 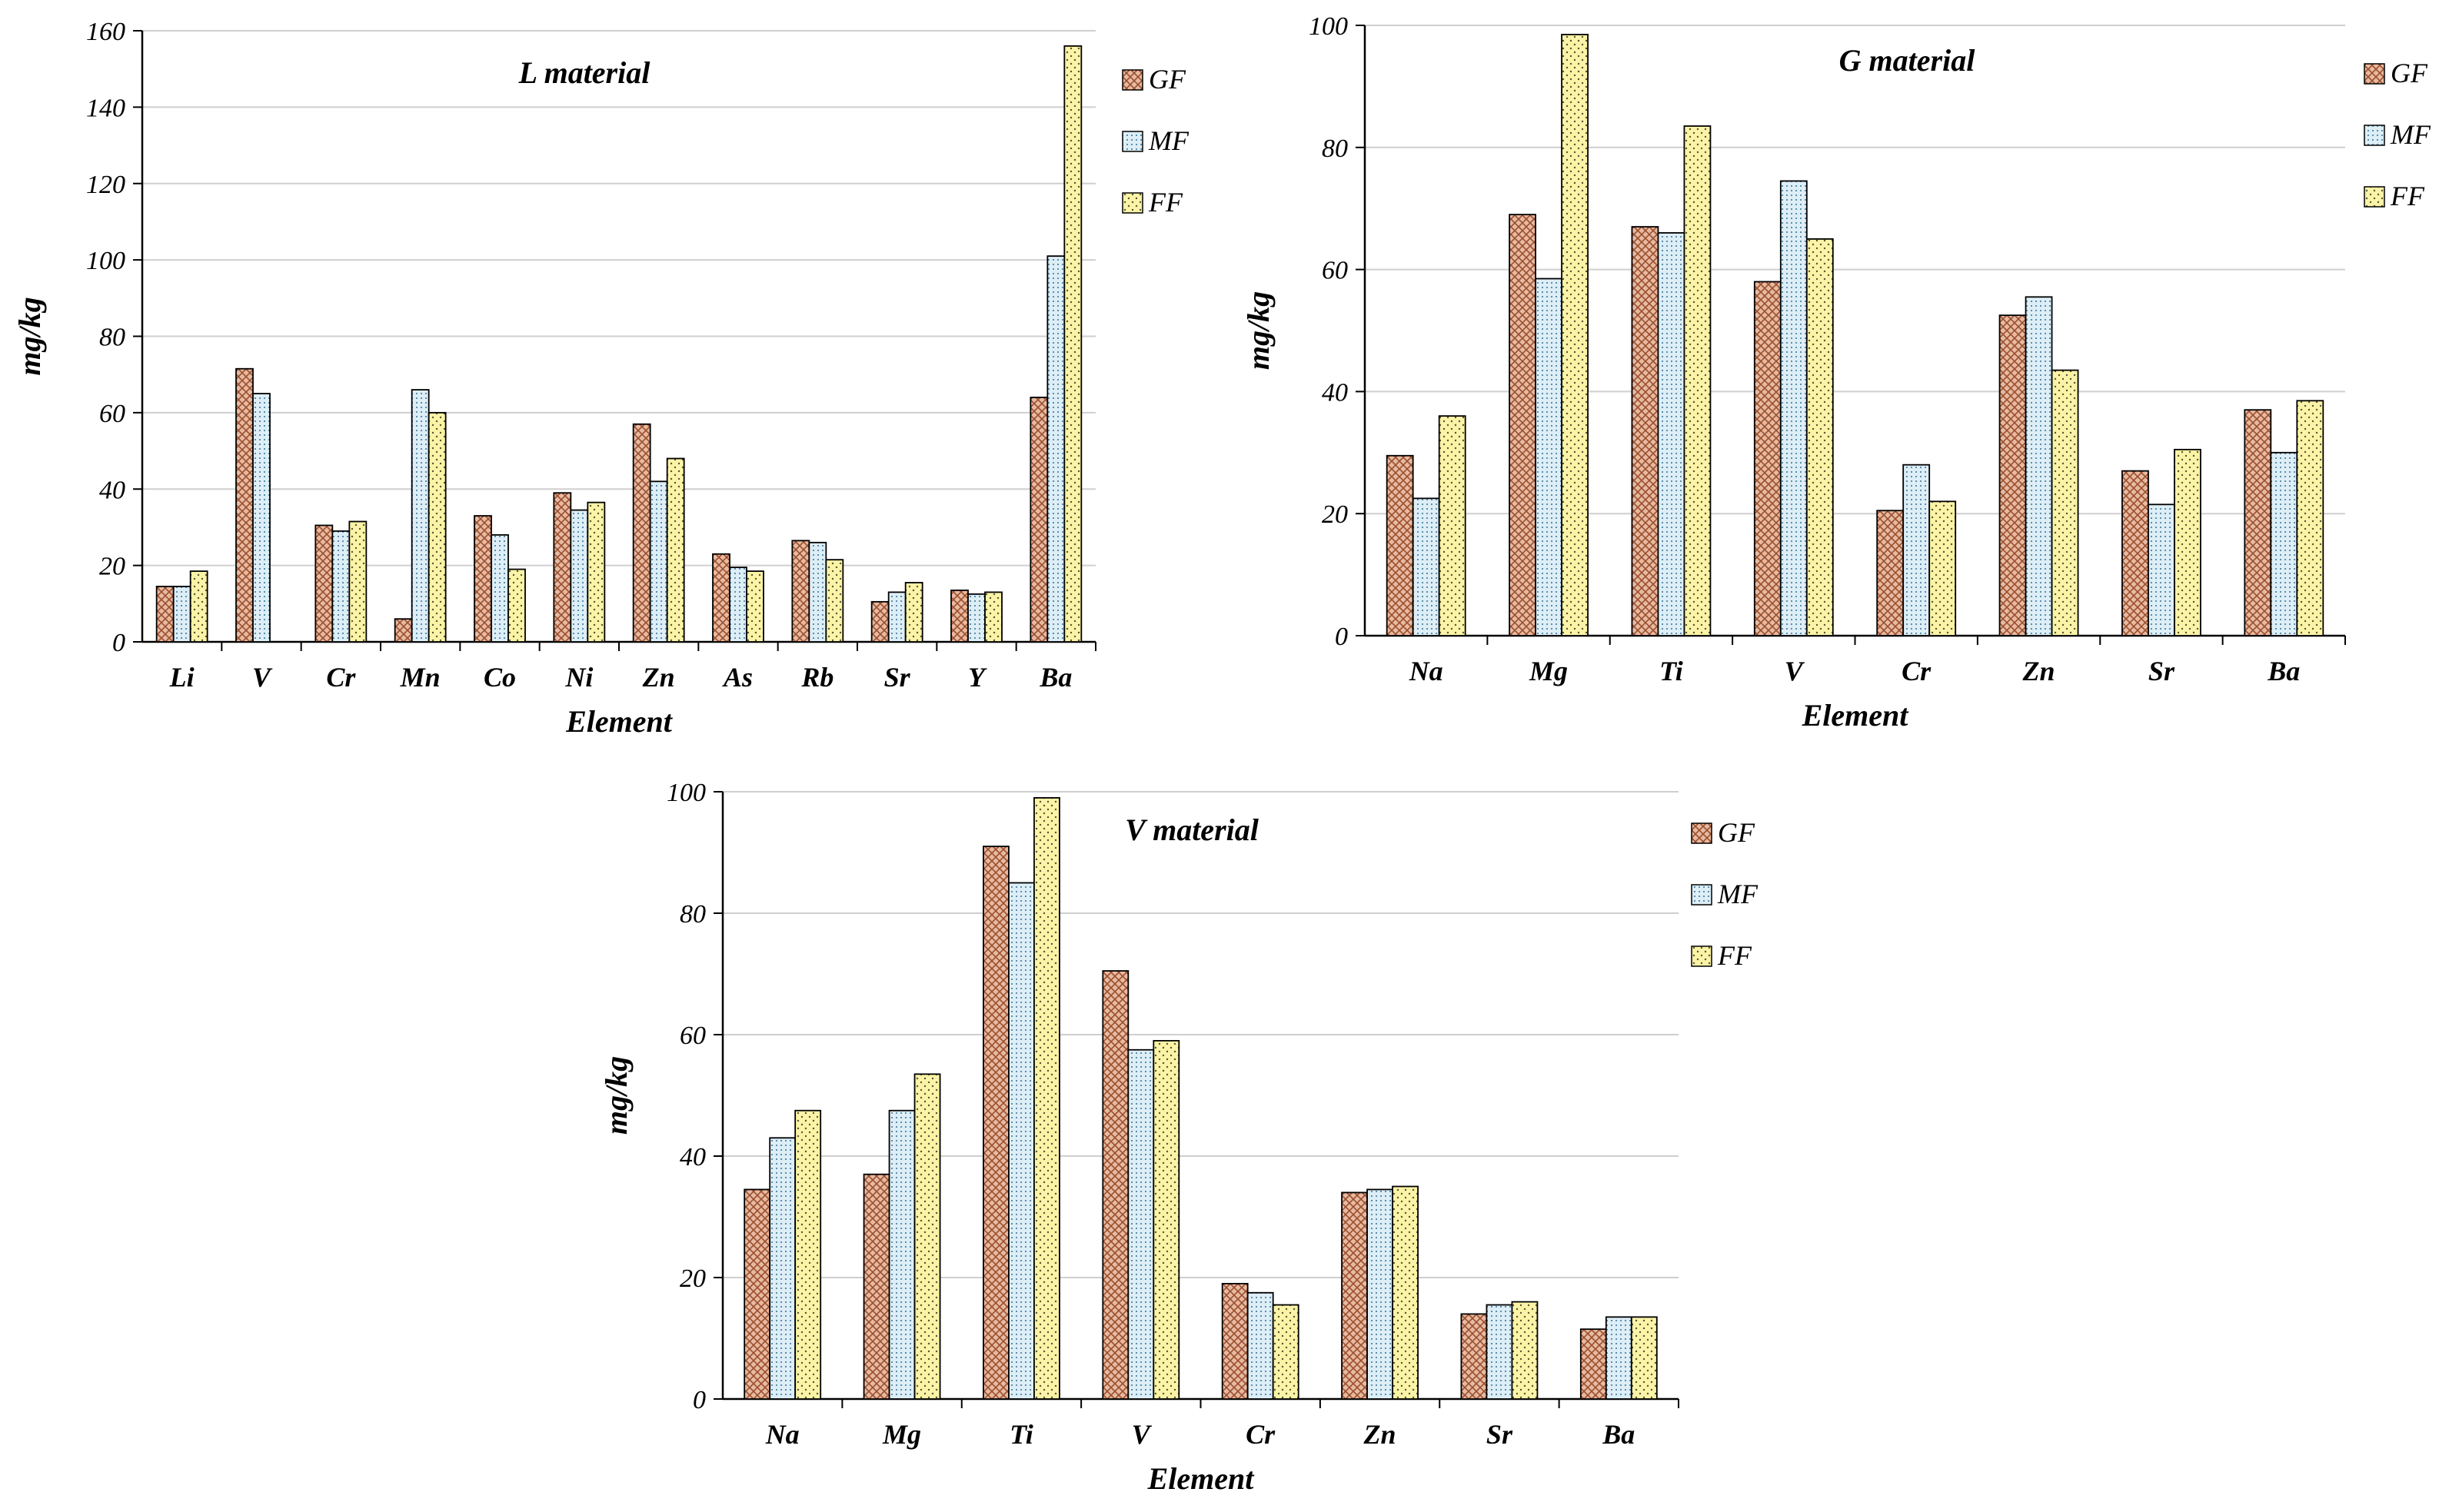 I want to click on g-legend-swatch-mf, so click(x=2374, y=135).